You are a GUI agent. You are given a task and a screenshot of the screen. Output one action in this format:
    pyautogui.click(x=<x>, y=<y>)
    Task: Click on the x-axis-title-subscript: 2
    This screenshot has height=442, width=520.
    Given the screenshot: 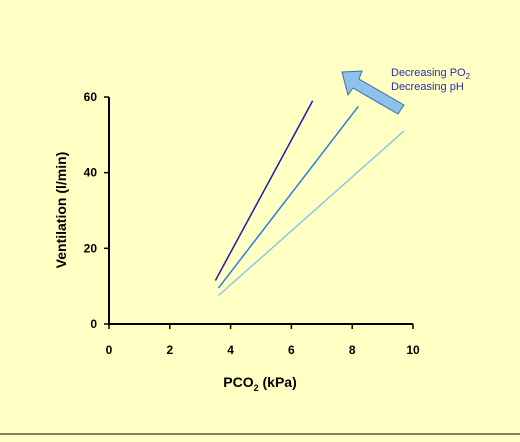 What is the action you would take?
    pyautogui.click(x=256, y=388)
    